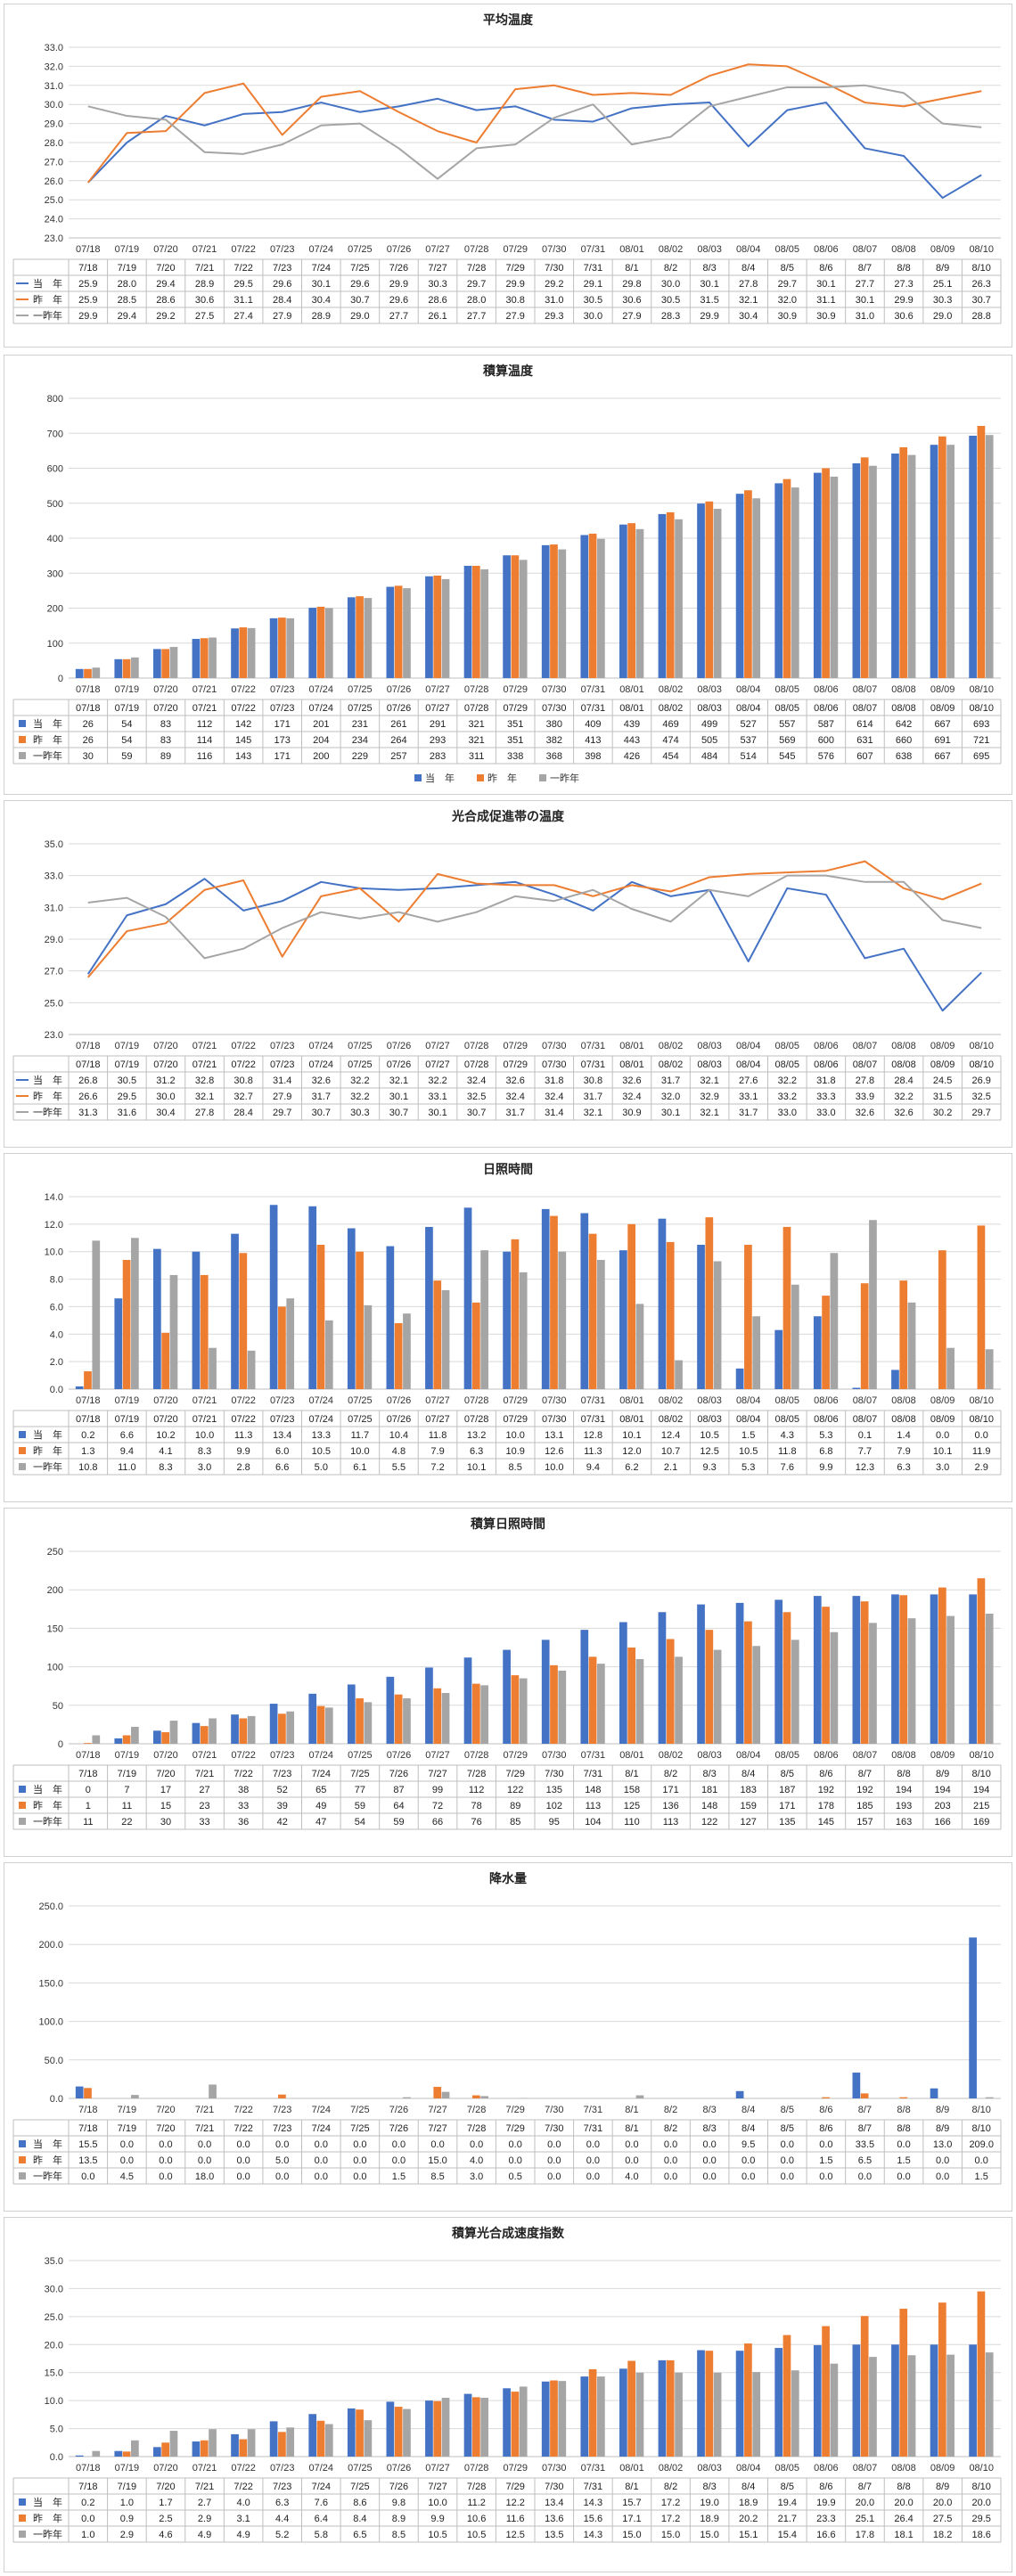 The width and height of the screenshot is (1016, 2576). Describe the element at coordinates (399, 708) in the screenshot. I see `chart-2-table-header-cell: 07/26` at that location.